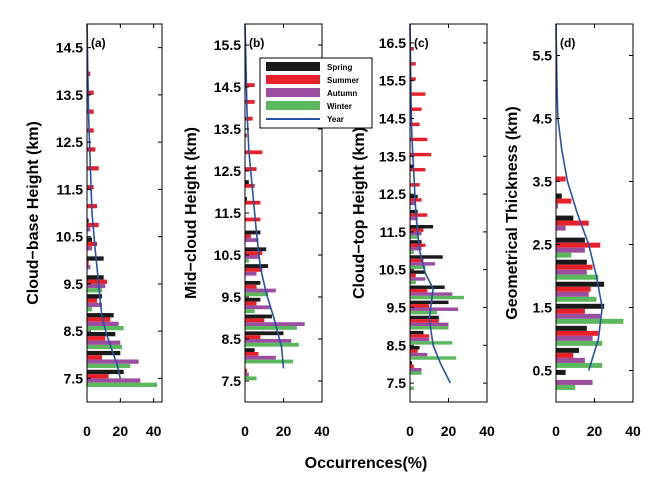 This screenshot has width=653, height=482. I want to click on x-tick-label: 0, so click(87, 431).